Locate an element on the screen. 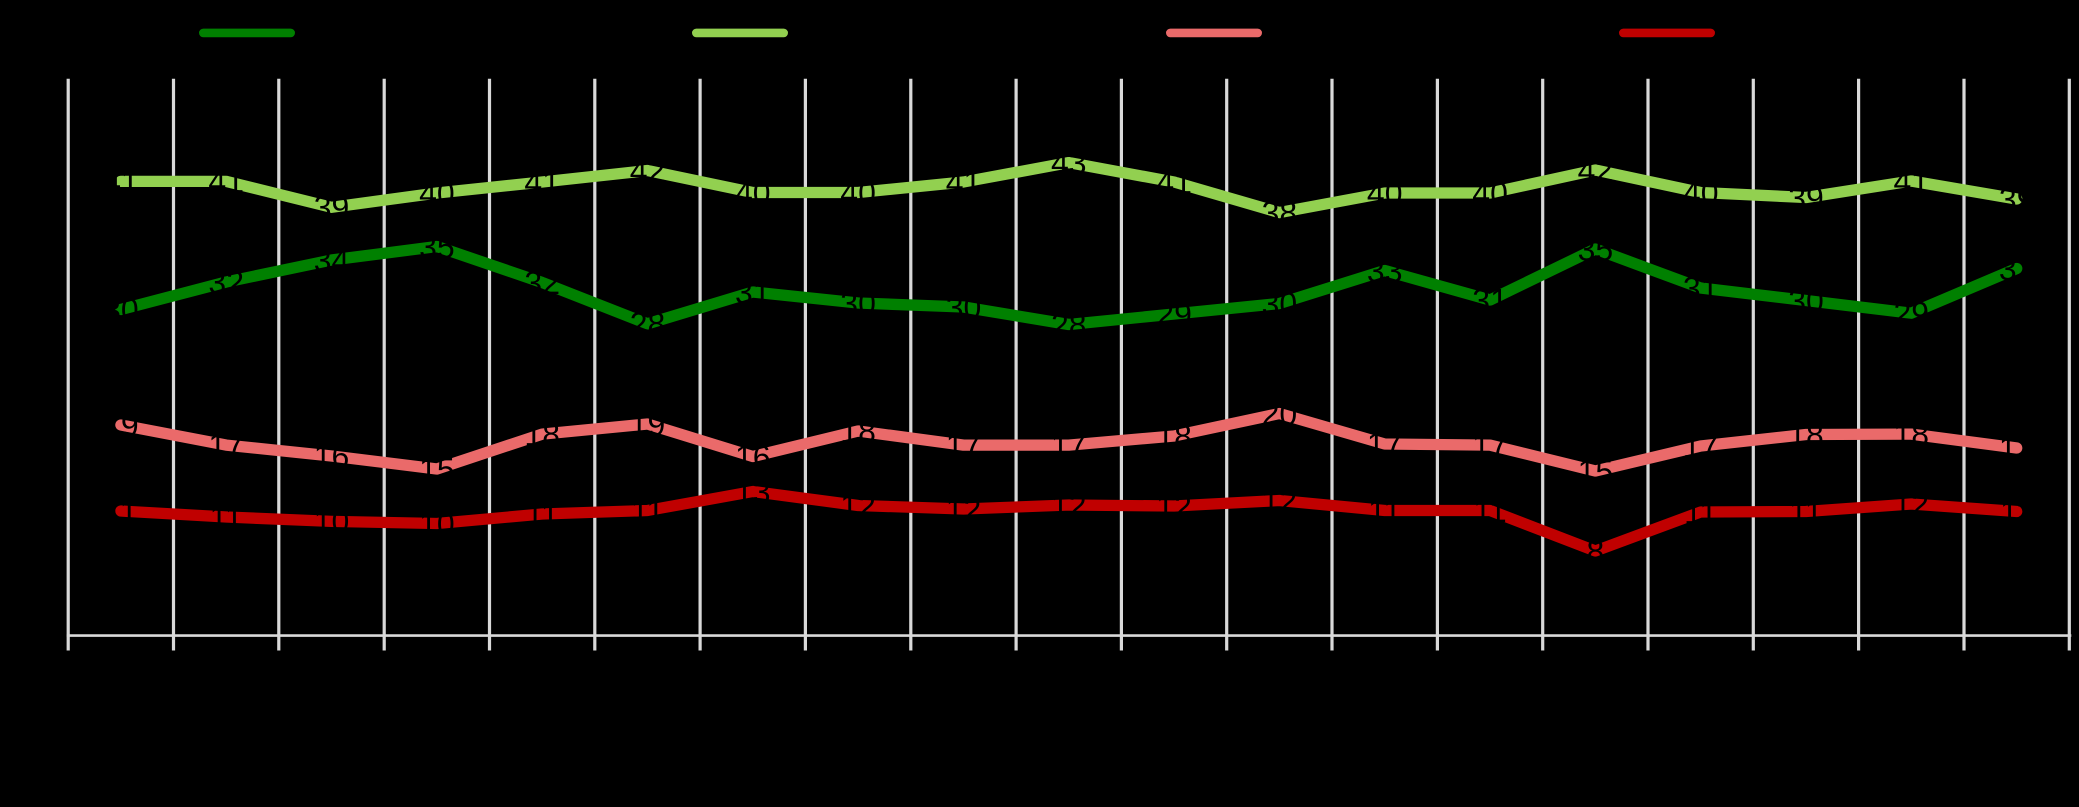 Image resolution: width=2079 pixels, height=807 pixels. svg-text: 13 is located at coordinates (753, 492).